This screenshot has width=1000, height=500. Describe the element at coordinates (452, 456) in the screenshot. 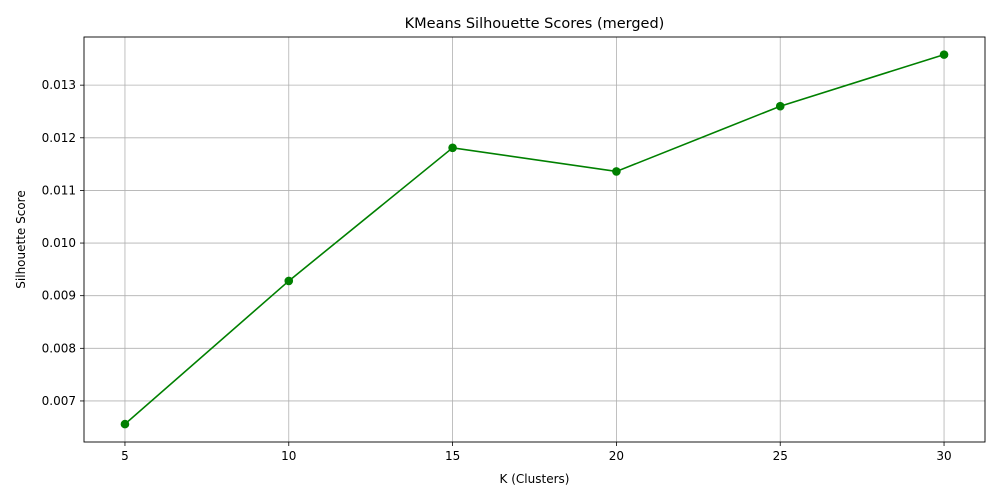

I see `x-tick-label: 15` at that location.